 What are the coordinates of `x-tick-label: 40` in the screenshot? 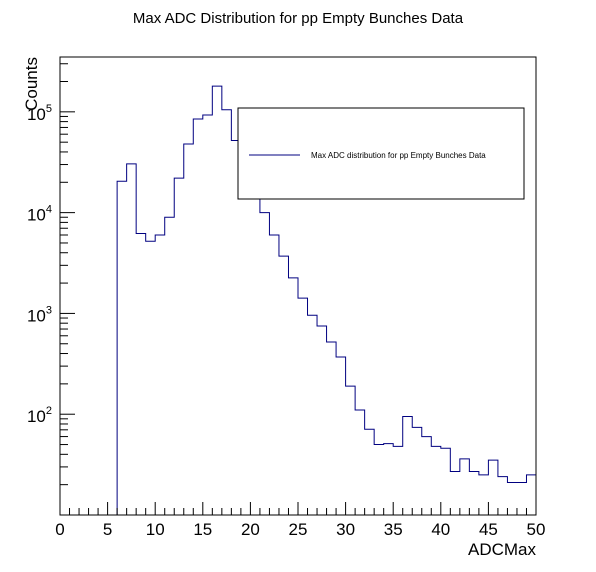 It's located at (440, 529).